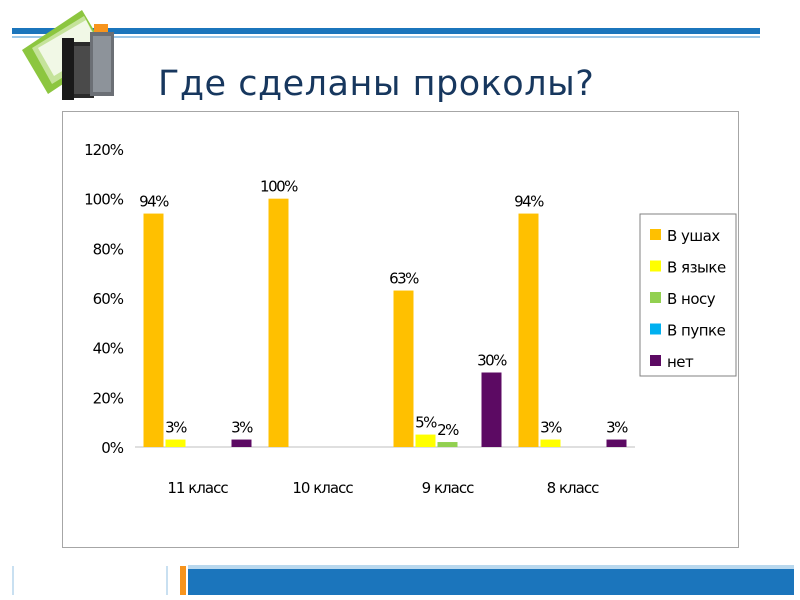 Image resolution: width=800 pixels, height=600 pixels. Describe the element at coordinates (376, 84) in the screenshot. I see `slide-title: Где сделаны проколы?` at that location.